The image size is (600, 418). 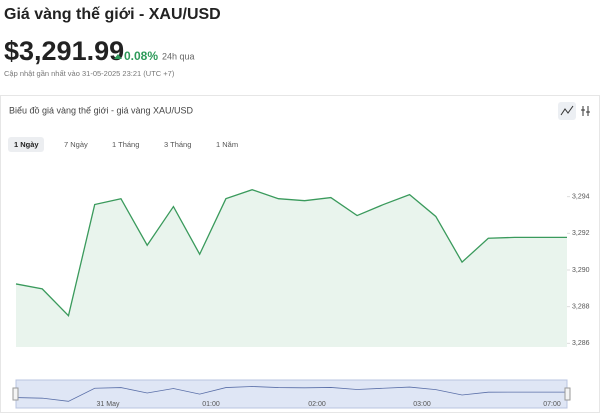 What do you see at coordinates (125, 144) in the screenshot?
I see `tab: 1 Tháng` at bounding box center [125, 144].